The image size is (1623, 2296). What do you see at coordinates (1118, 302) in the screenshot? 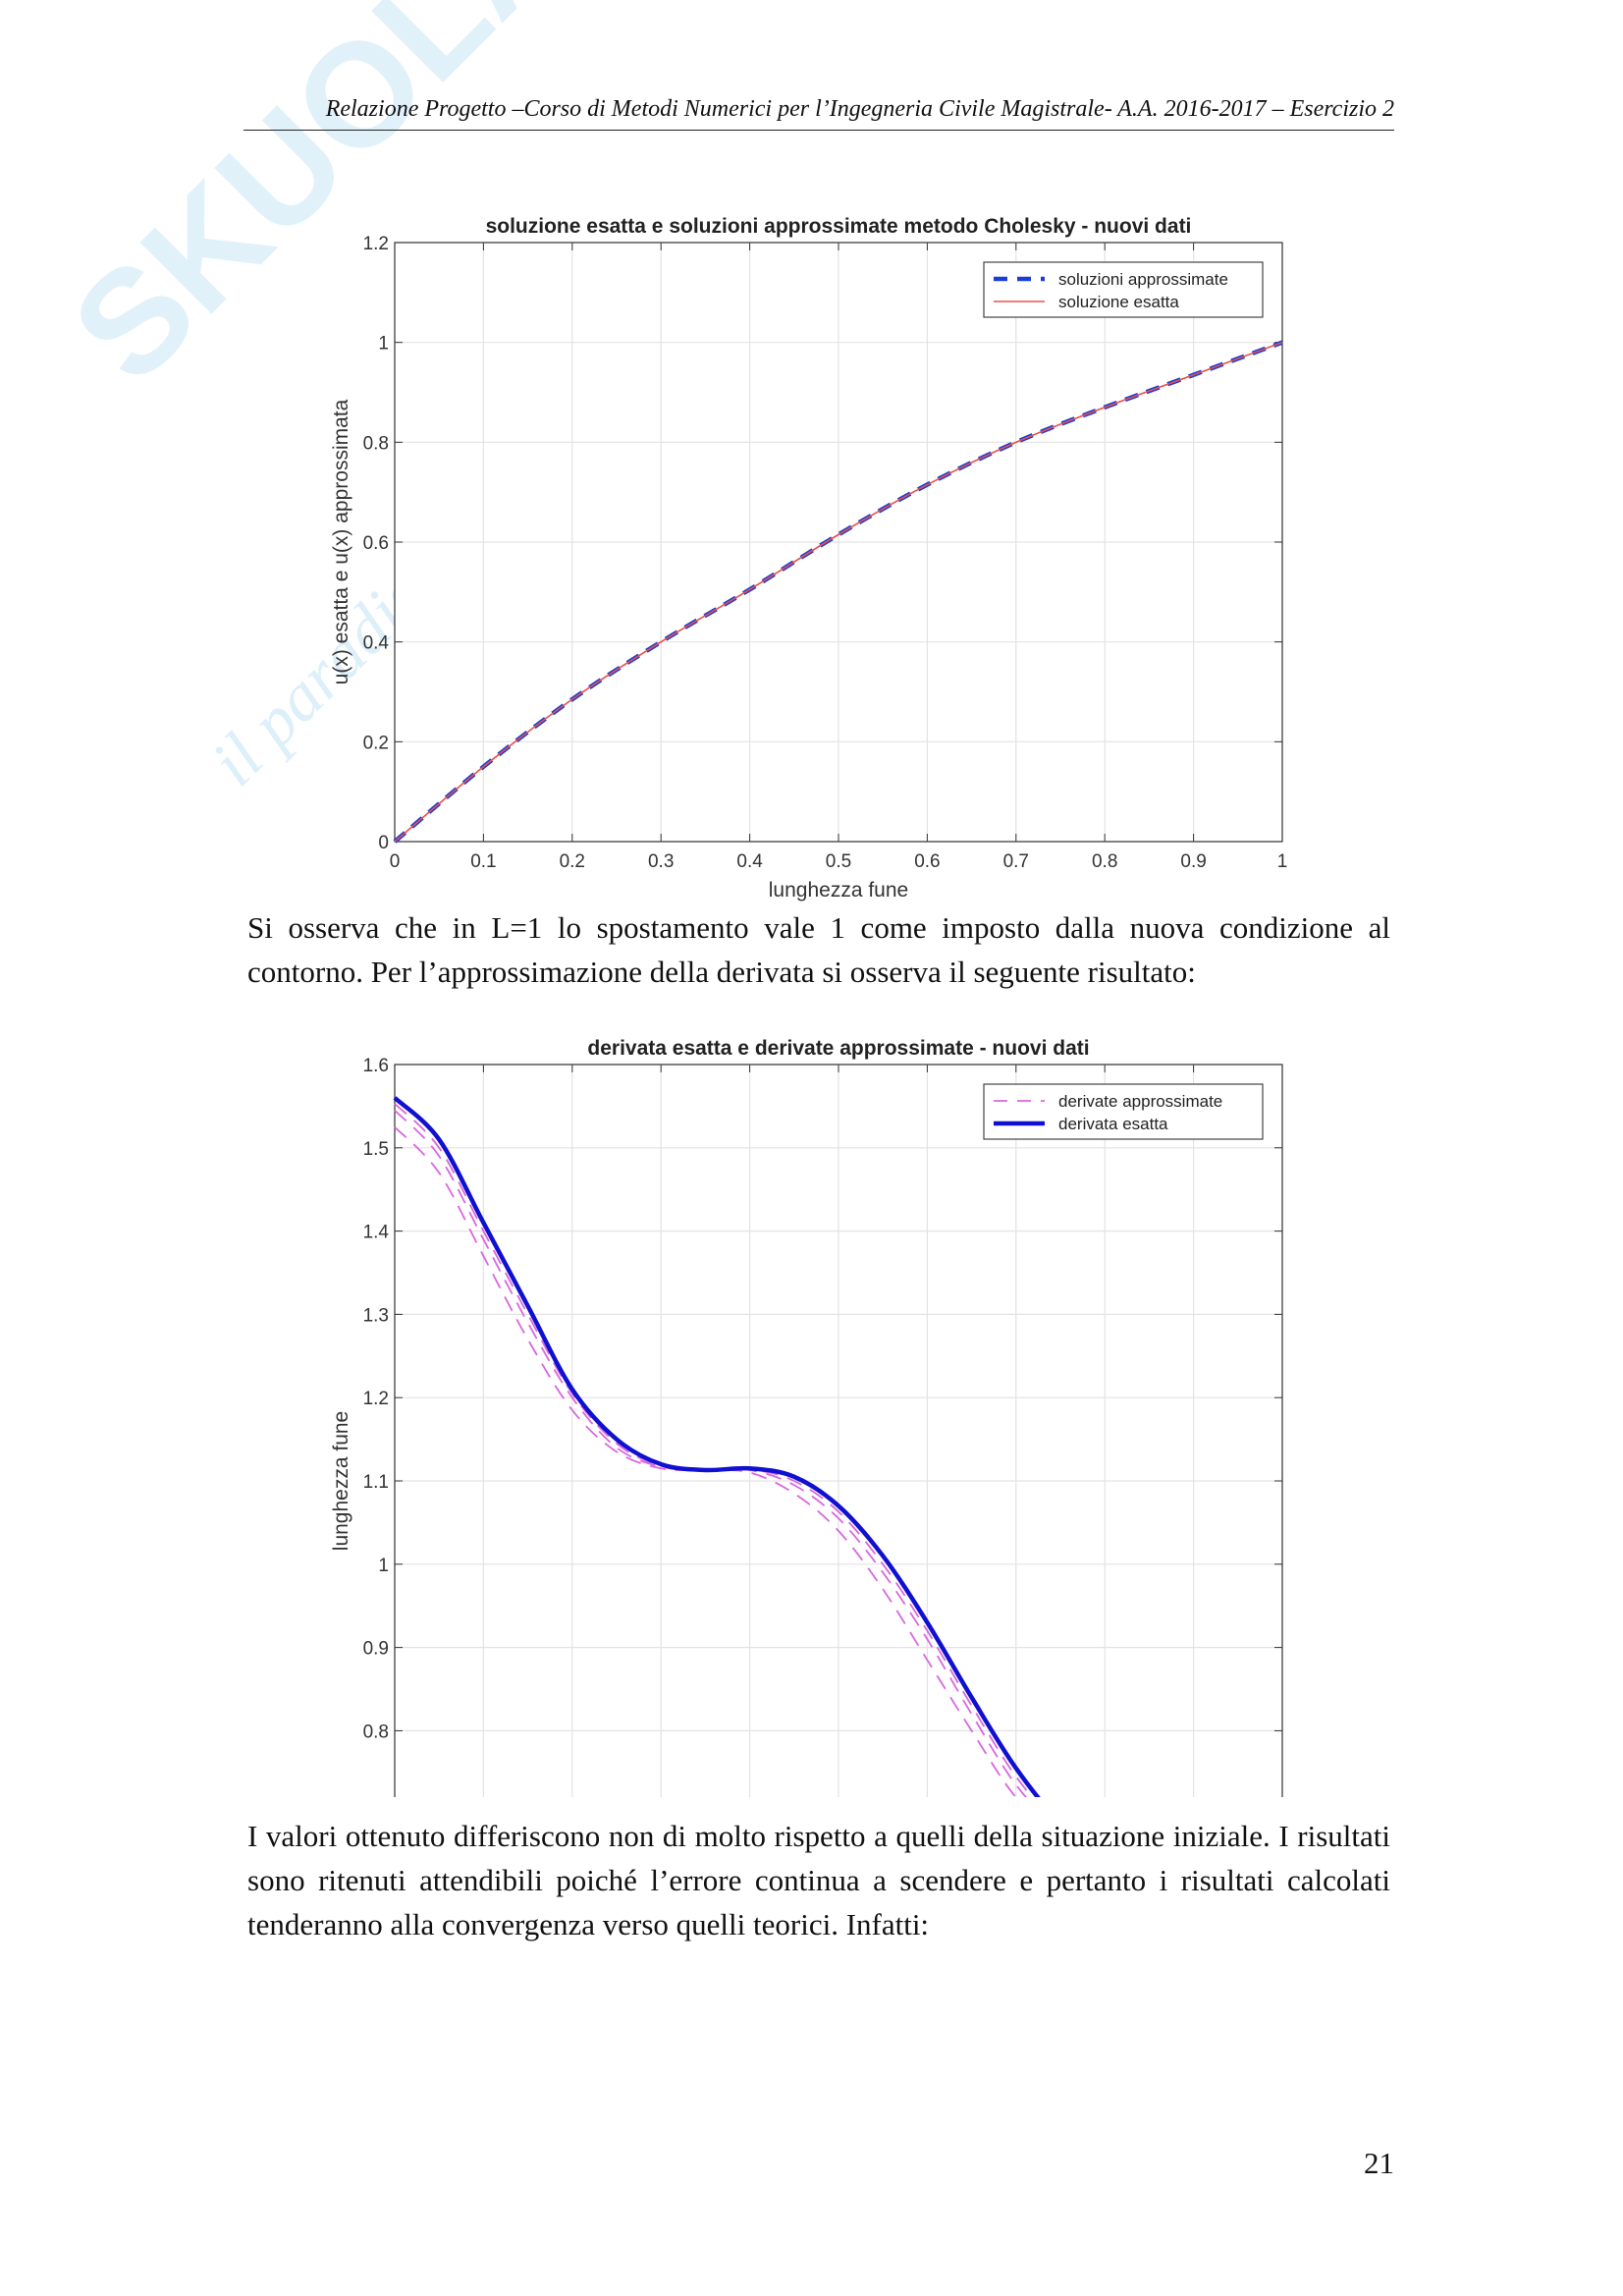
I see `legend-label: soluzione esatta` at bounding box center [1118, 302].